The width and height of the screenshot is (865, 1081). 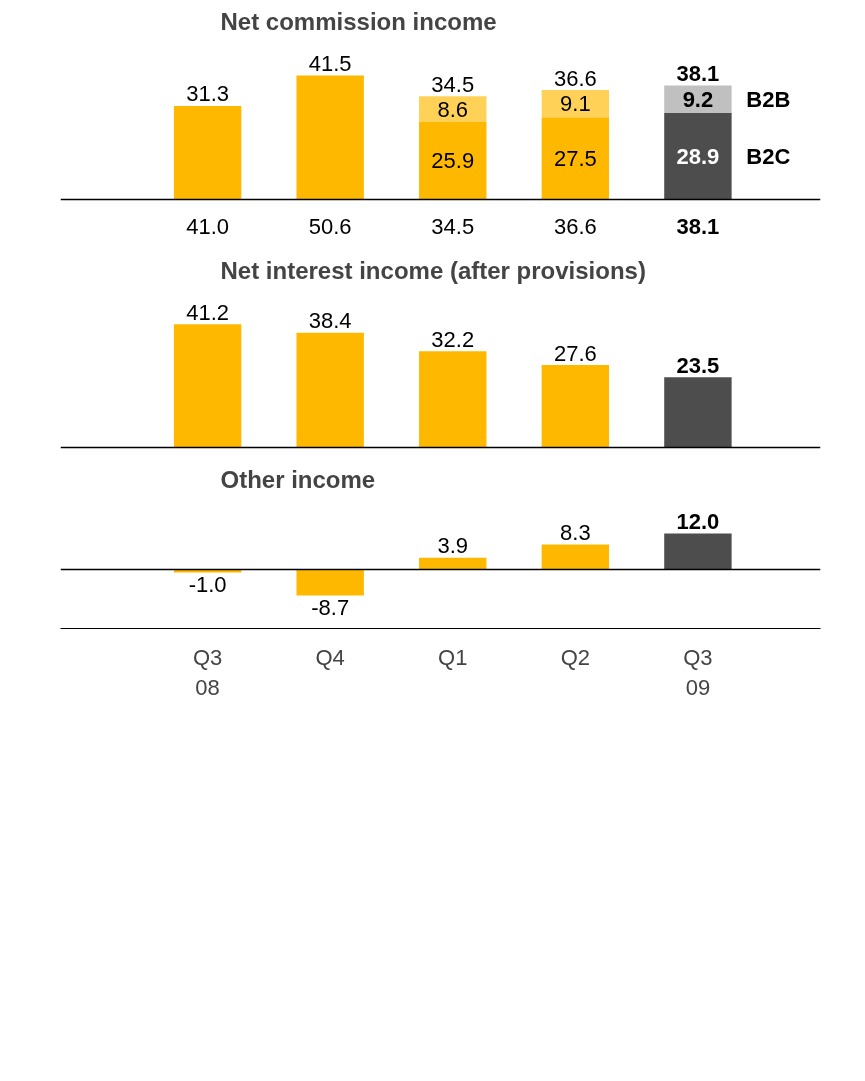 I want to click on data-label: 25.9, so click(x=453, y=161).